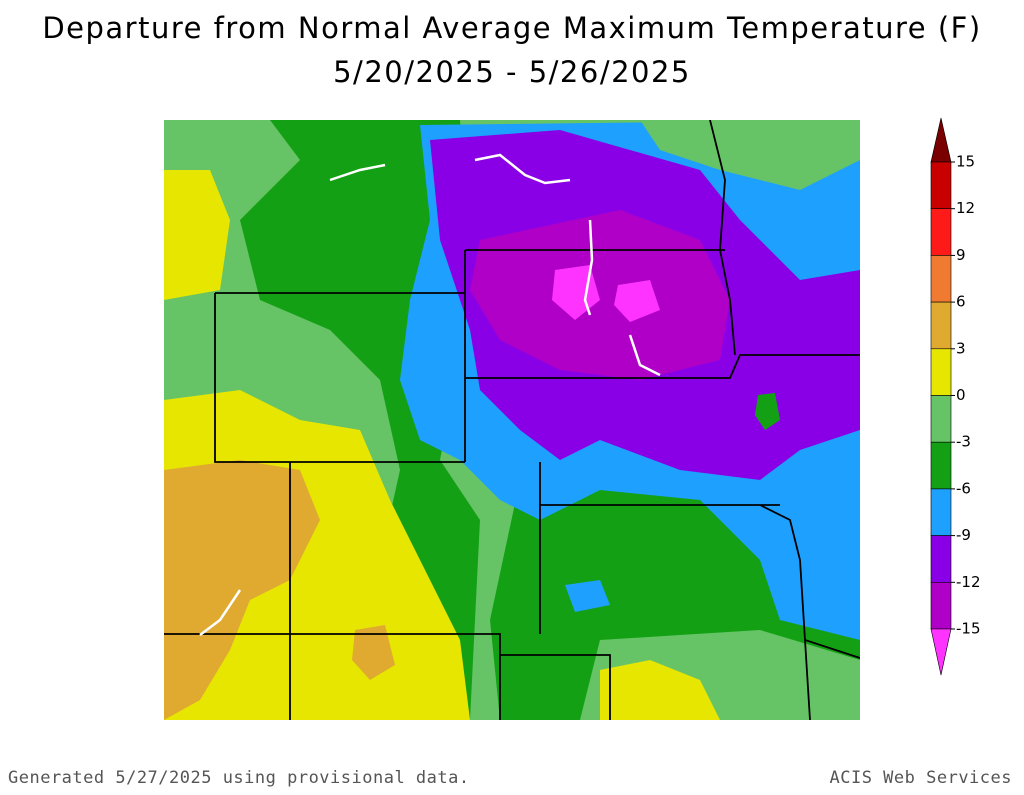 The width and height of the screenshot is (1024, 795). I want to click on tick-label: 15, so click(965, 162).